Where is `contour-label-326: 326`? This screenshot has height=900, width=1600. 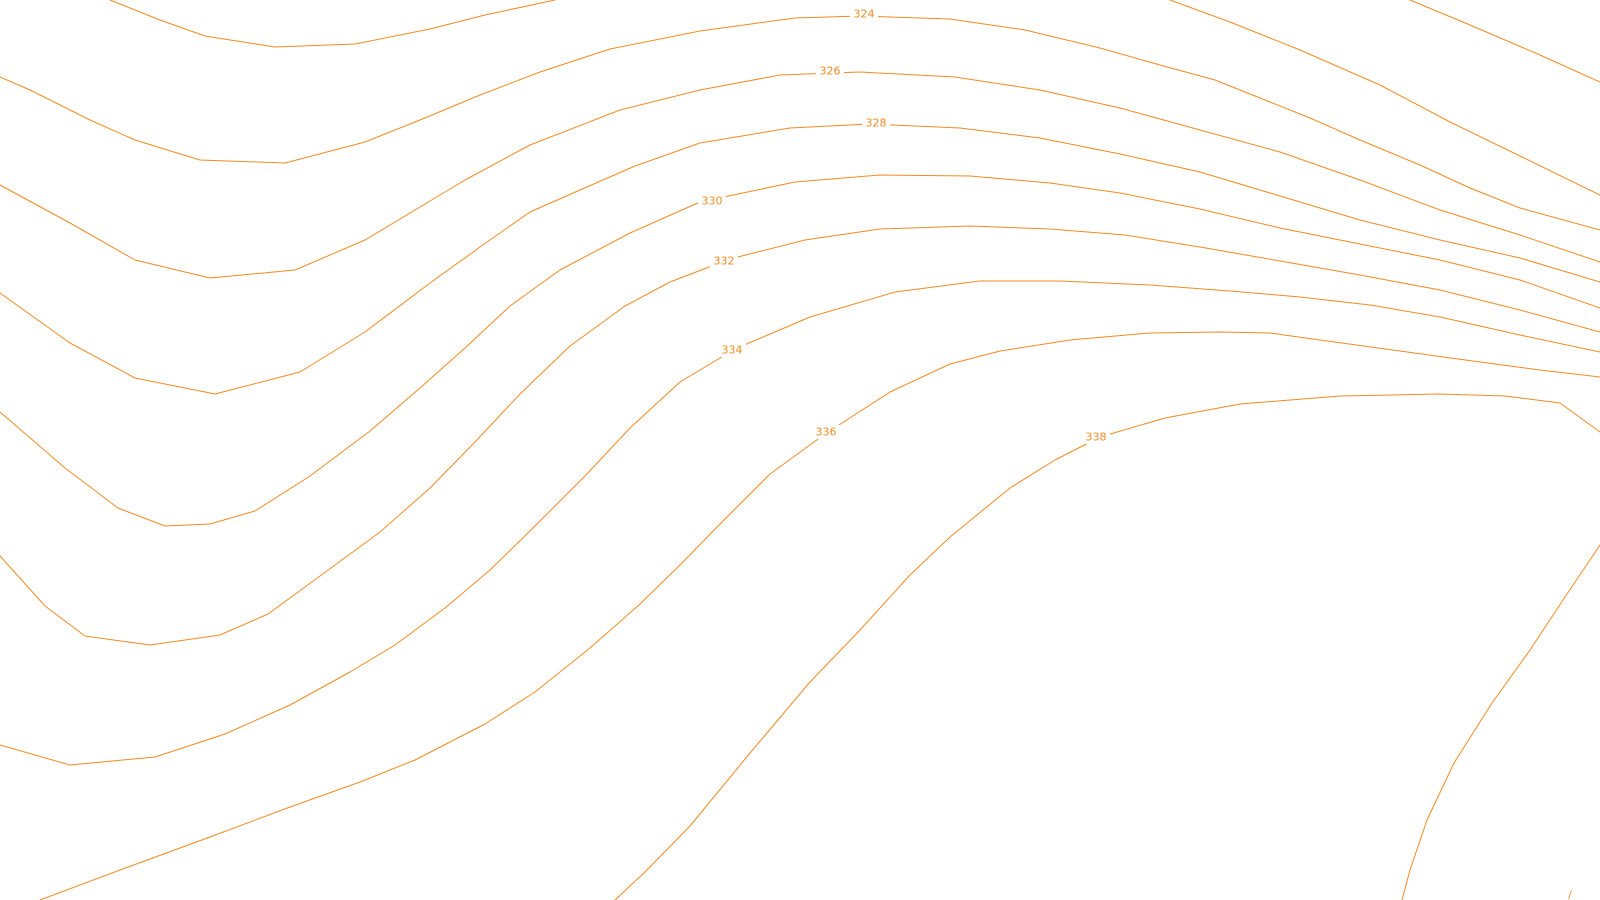 contour-label-326: 326 is located at coordinates (830, 71).